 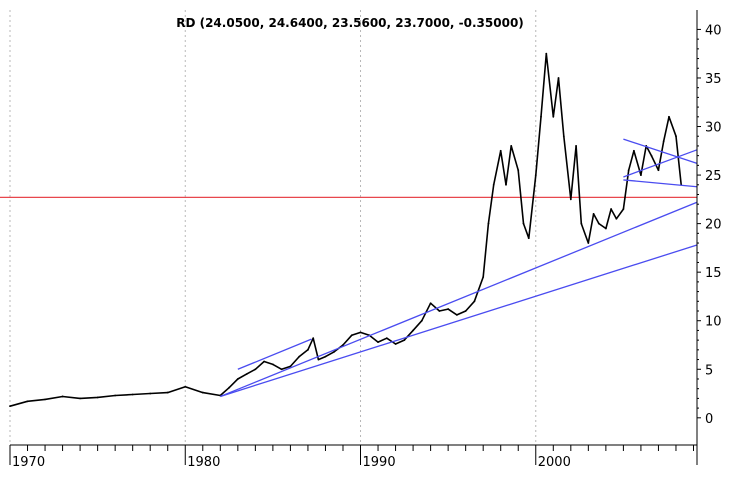 What do you see at coordinates (713, 225) in the screenshot?
I see `y-tick-label: 20` at bounding box center [713, 225].